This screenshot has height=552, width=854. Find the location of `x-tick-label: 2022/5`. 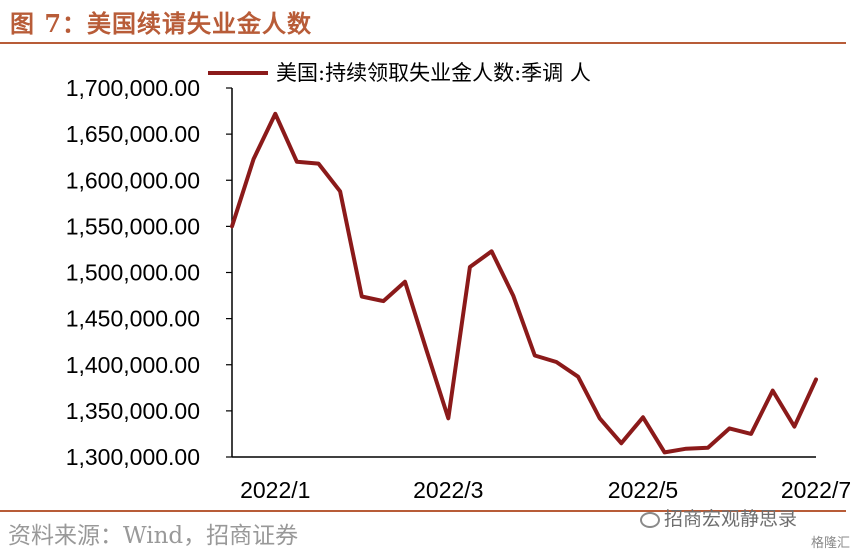

x-tick-label: 2022/5 is located at coordinates (643, 490).